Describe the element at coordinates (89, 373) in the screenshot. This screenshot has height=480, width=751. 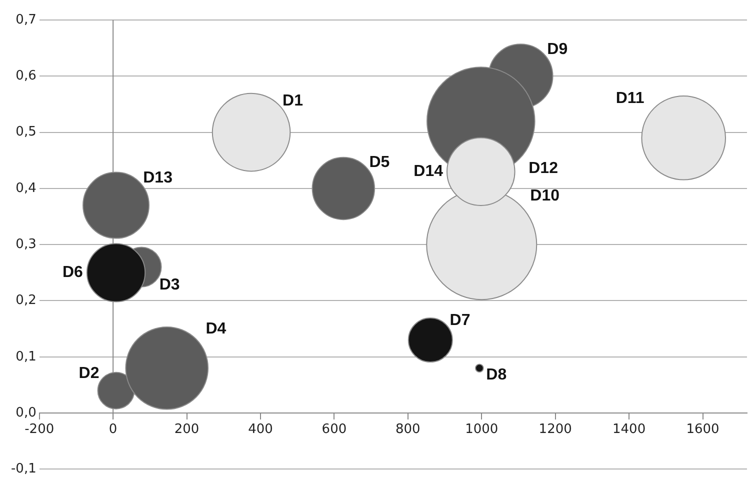
I see `series-label: D2` at that location.